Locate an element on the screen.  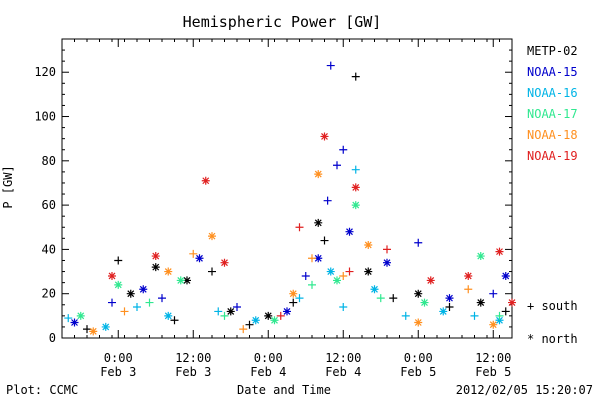
plot-credit: Plot: CCMC is located at coordinates (42, 390).